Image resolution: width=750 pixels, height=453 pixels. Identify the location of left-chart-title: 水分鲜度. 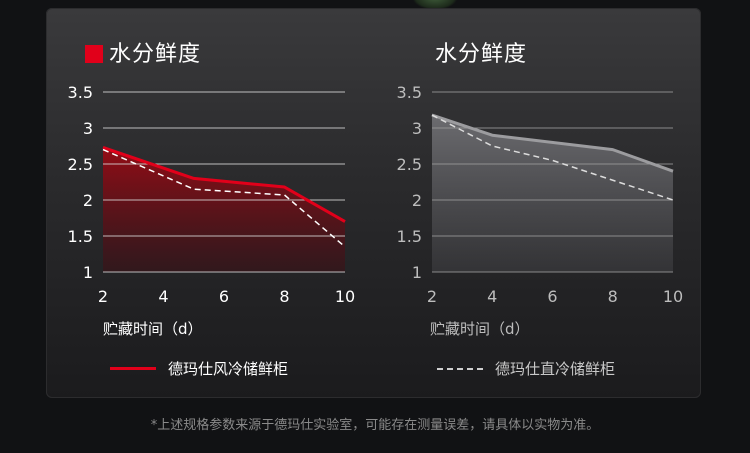
(143, 52).